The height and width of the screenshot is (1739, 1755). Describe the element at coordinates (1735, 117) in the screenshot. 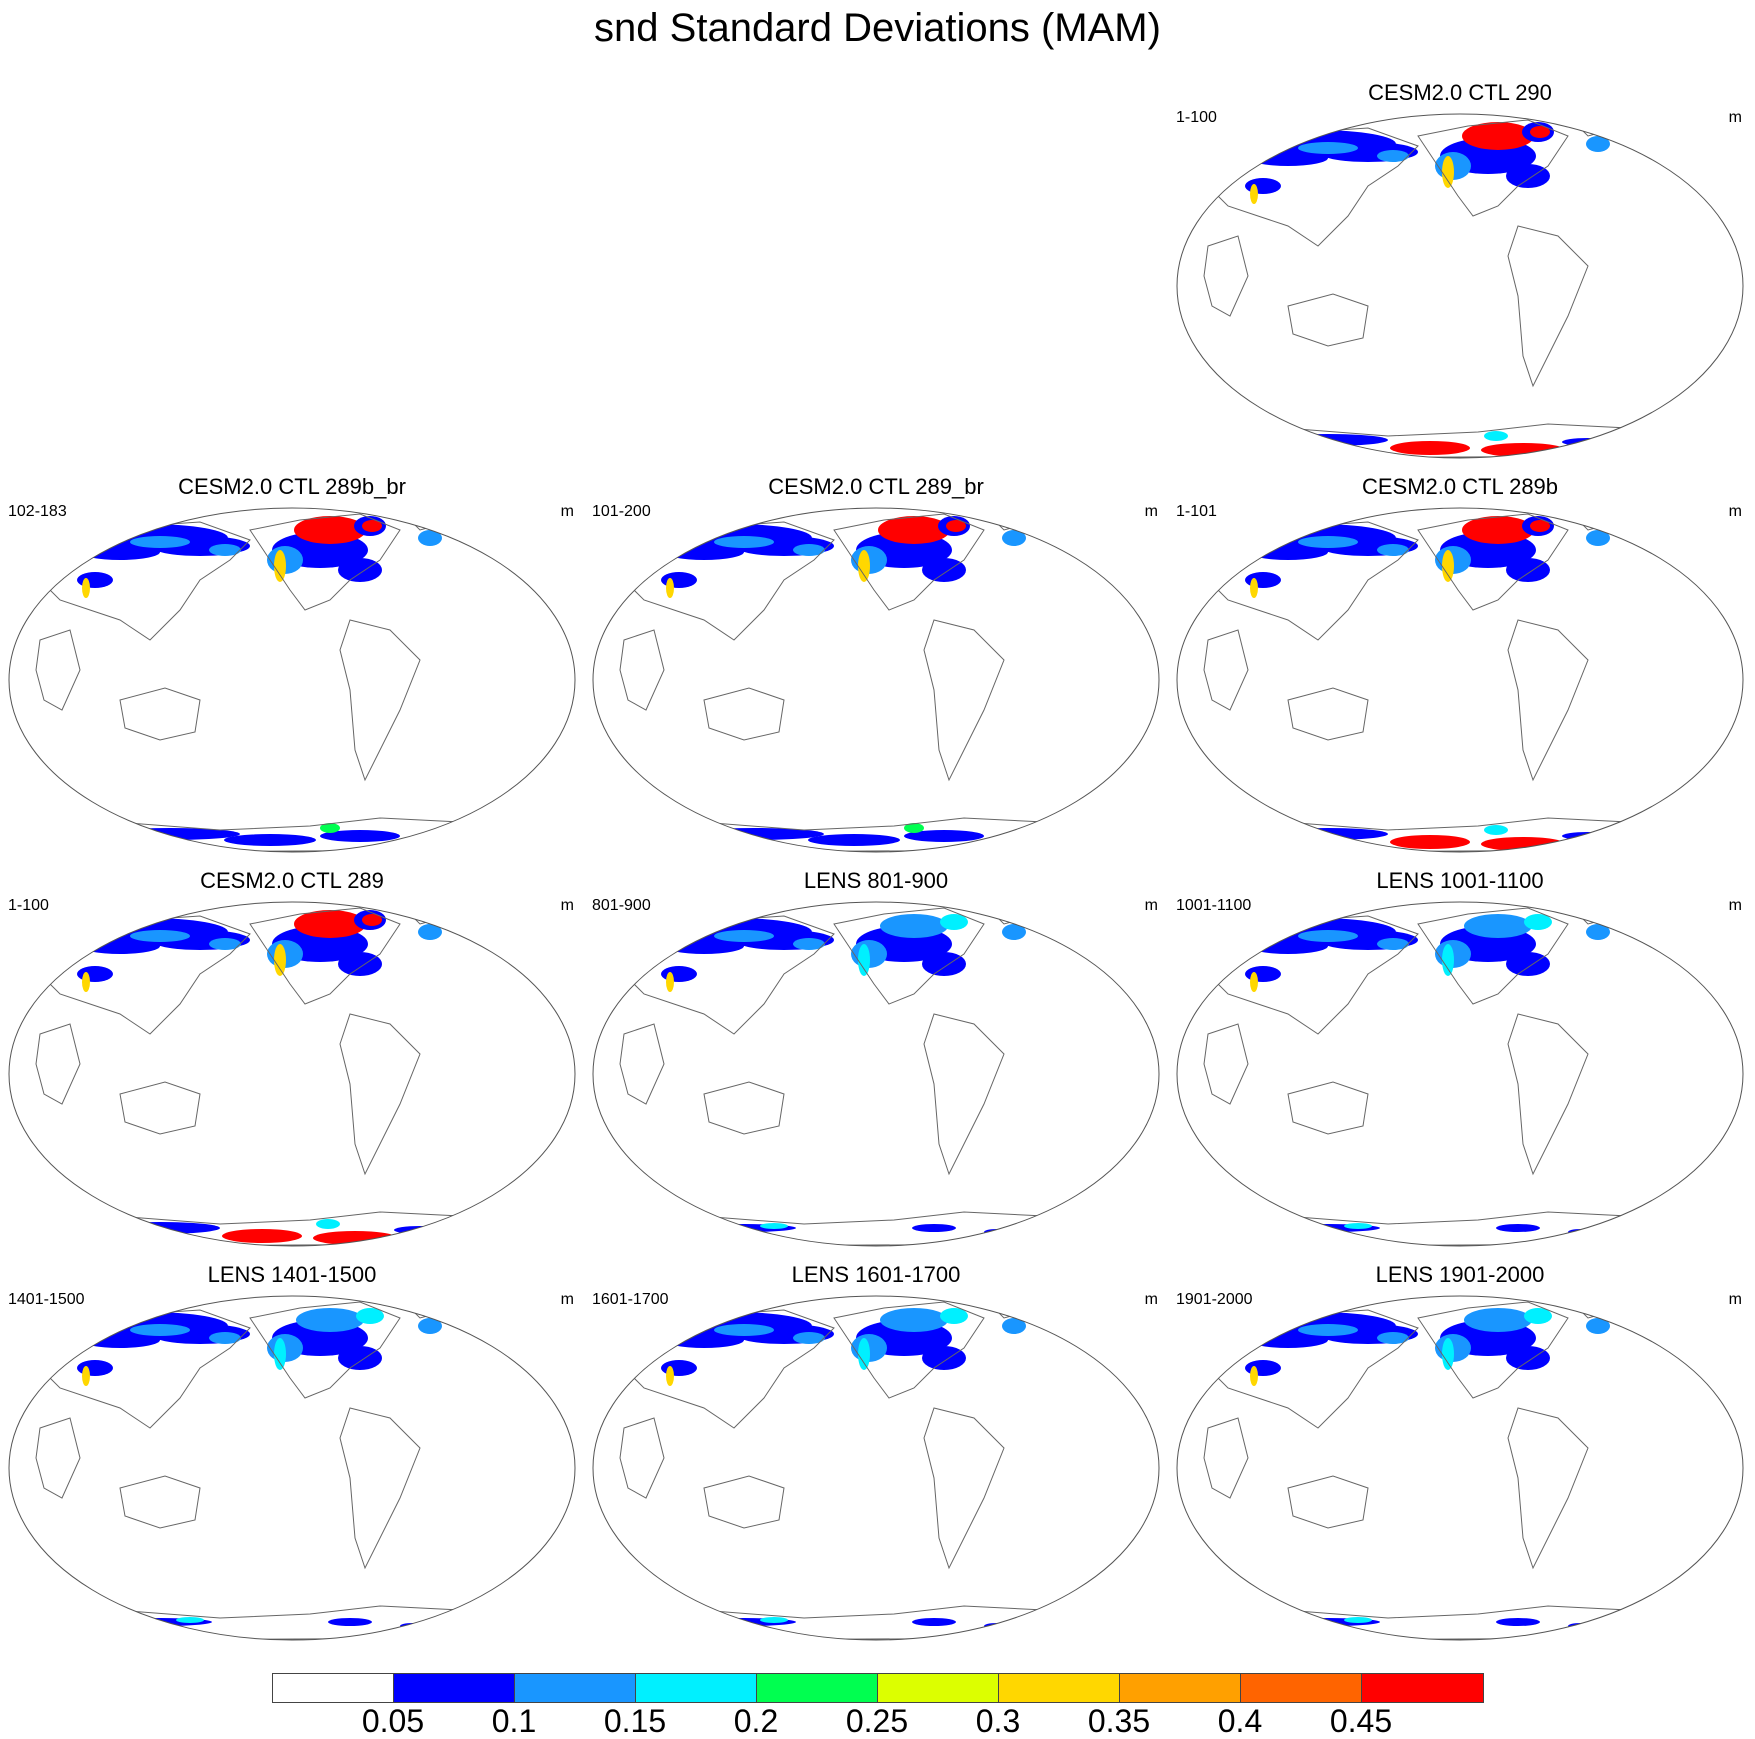

I see `panel-units: m` at that location.